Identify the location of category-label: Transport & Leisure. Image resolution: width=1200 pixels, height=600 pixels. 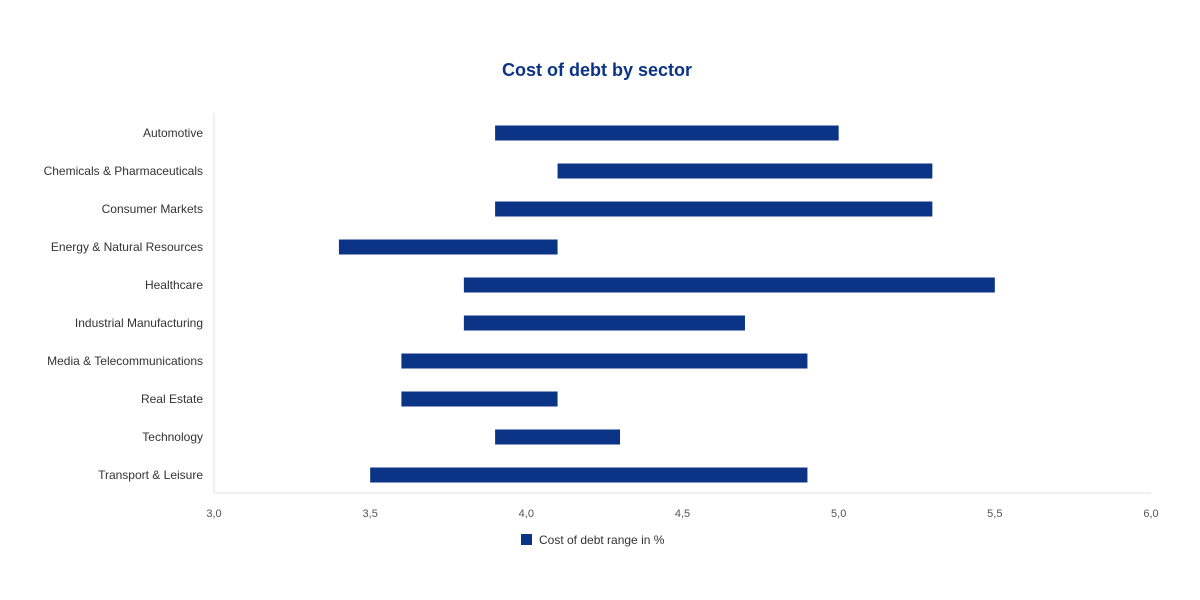
(150, 475).